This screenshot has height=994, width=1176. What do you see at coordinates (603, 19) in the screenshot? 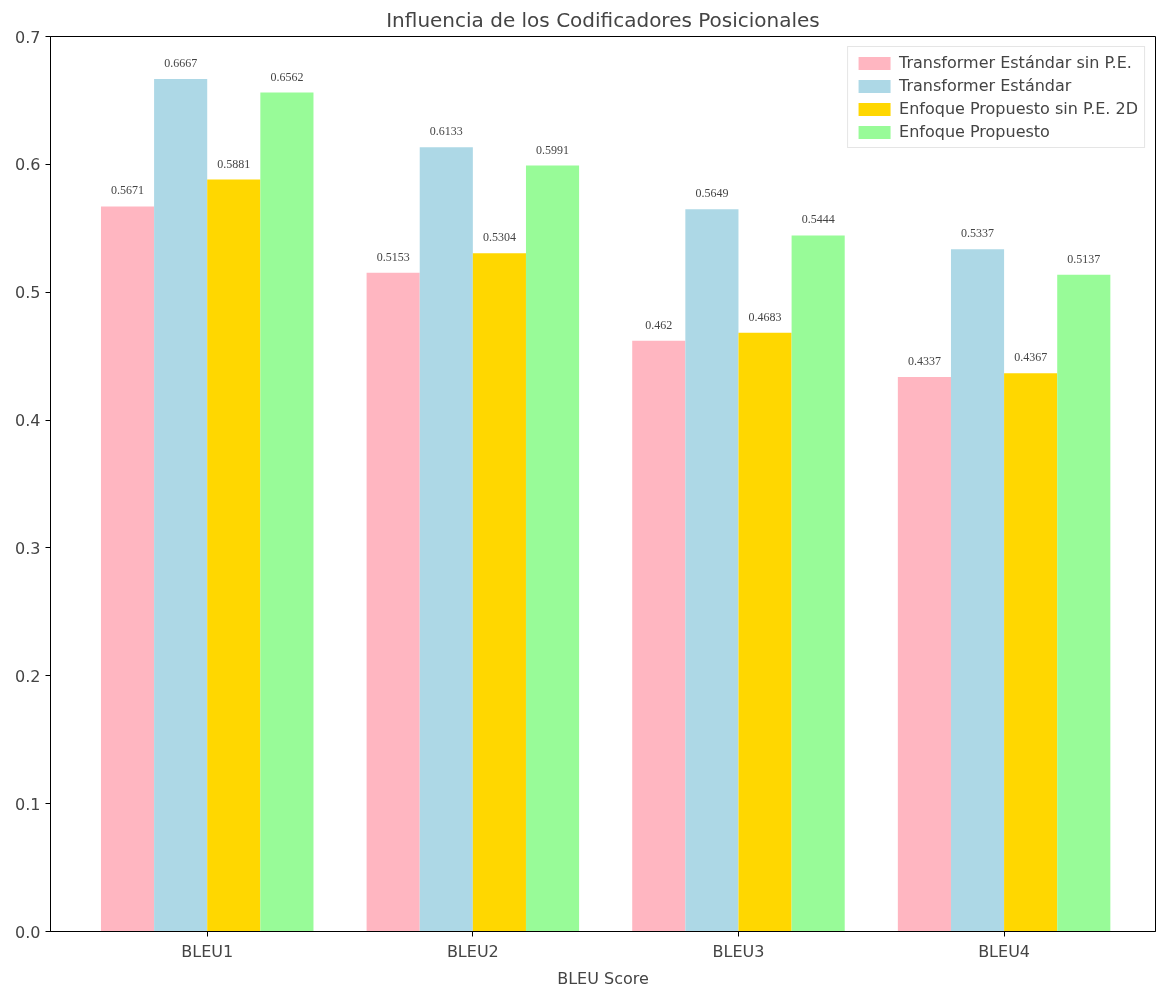
I see `chart-title: Influencia de los Codificadores Posicionales` at bounding box center [603, 19].